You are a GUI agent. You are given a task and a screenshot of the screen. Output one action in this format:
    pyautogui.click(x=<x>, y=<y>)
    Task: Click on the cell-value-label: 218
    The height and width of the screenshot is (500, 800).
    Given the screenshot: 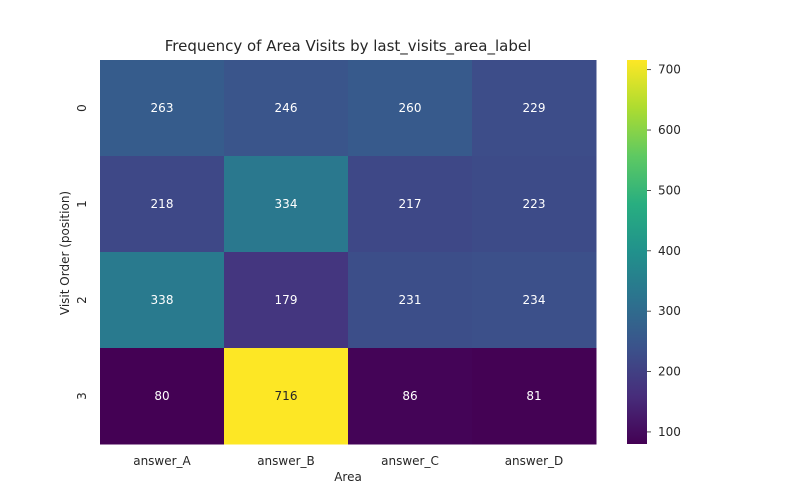 What is the action you would take?
    pyautogui.click(x=162, y=204)
    